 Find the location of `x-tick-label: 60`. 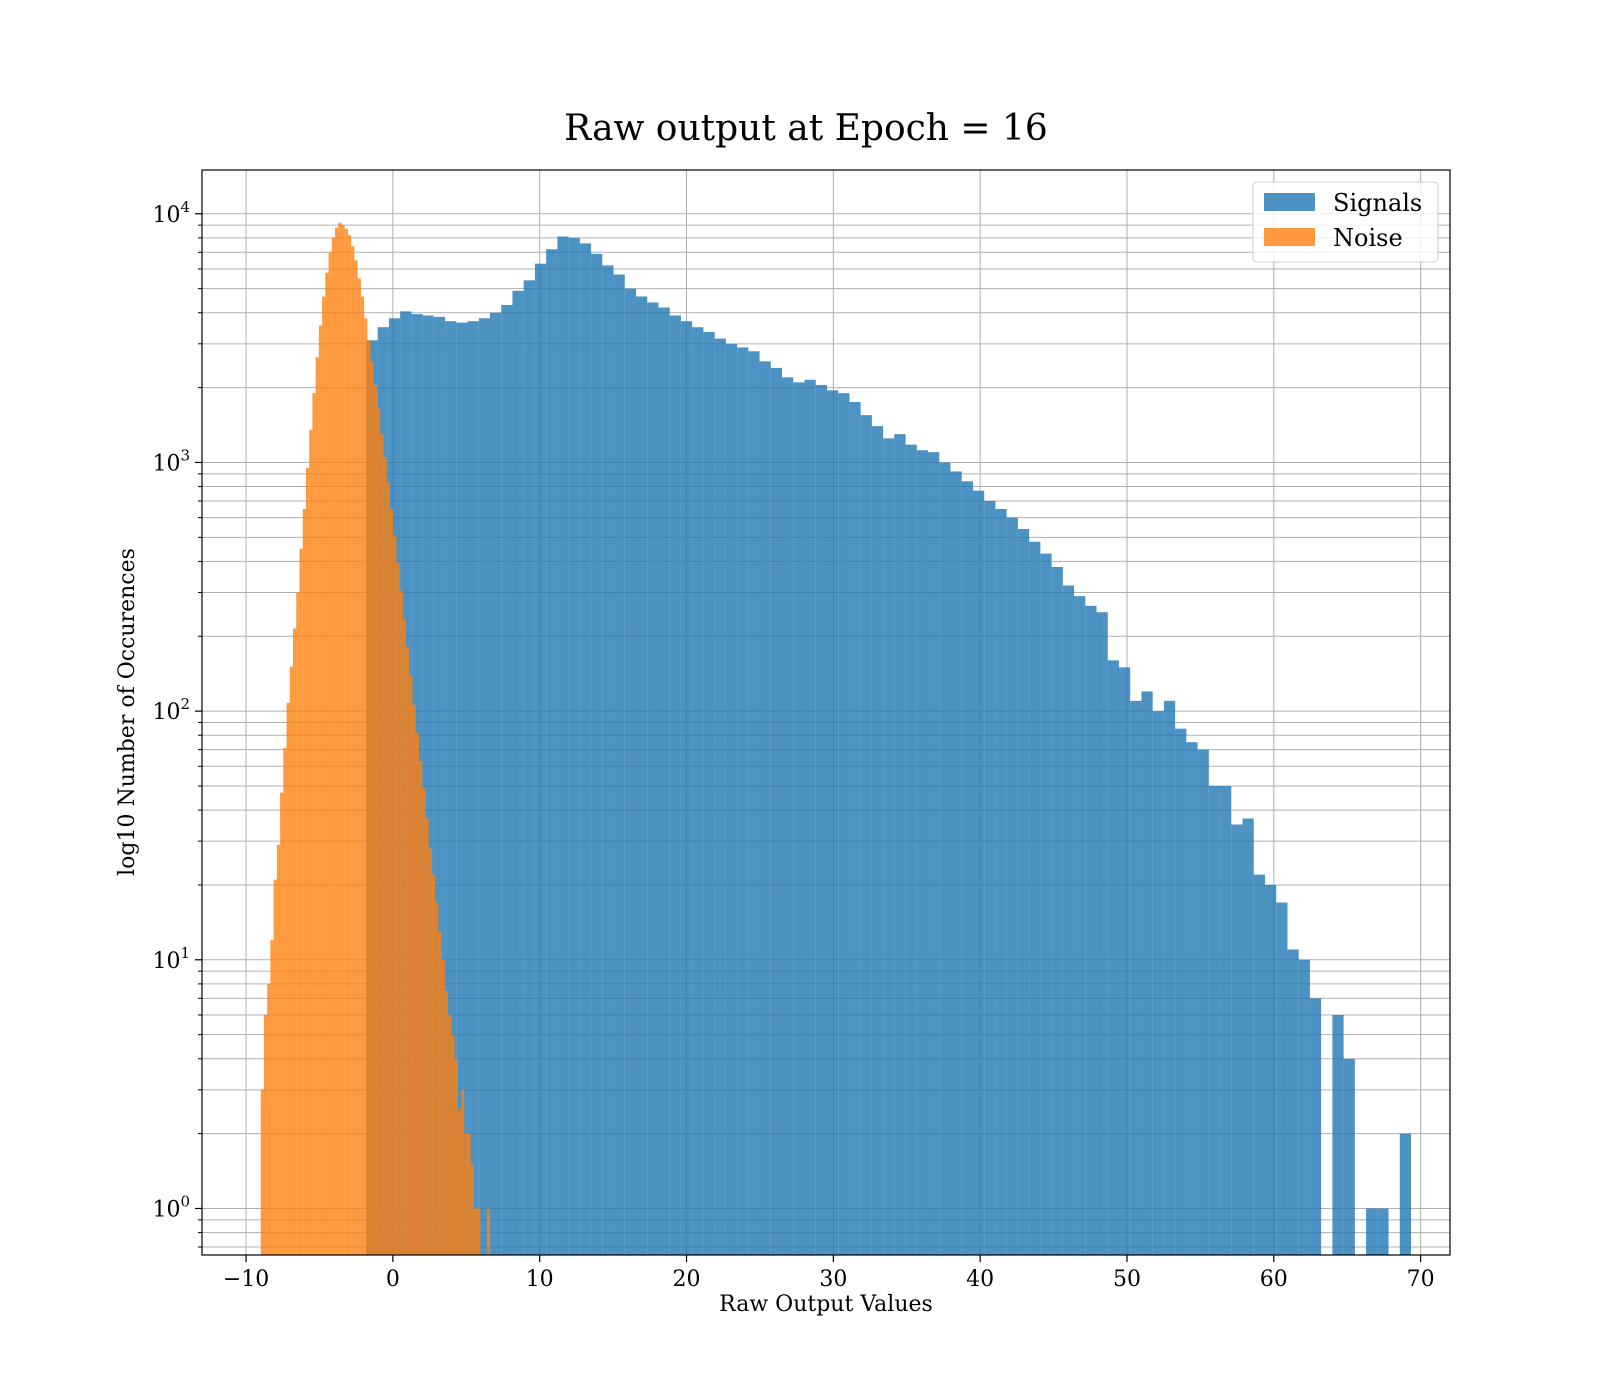

x-tick-label: 60 is located at coordinates (1274, 1279).